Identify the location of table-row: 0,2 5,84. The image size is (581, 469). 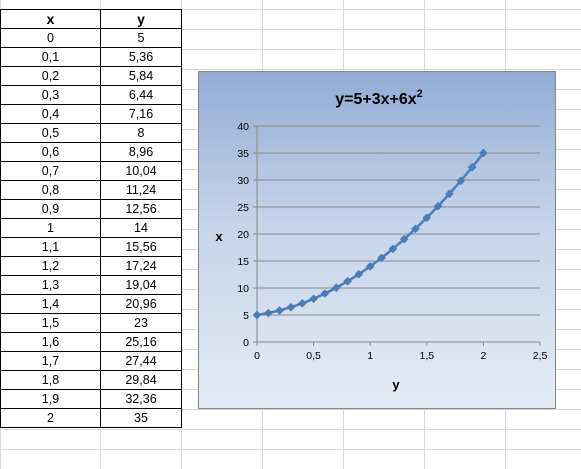
(91, 76).